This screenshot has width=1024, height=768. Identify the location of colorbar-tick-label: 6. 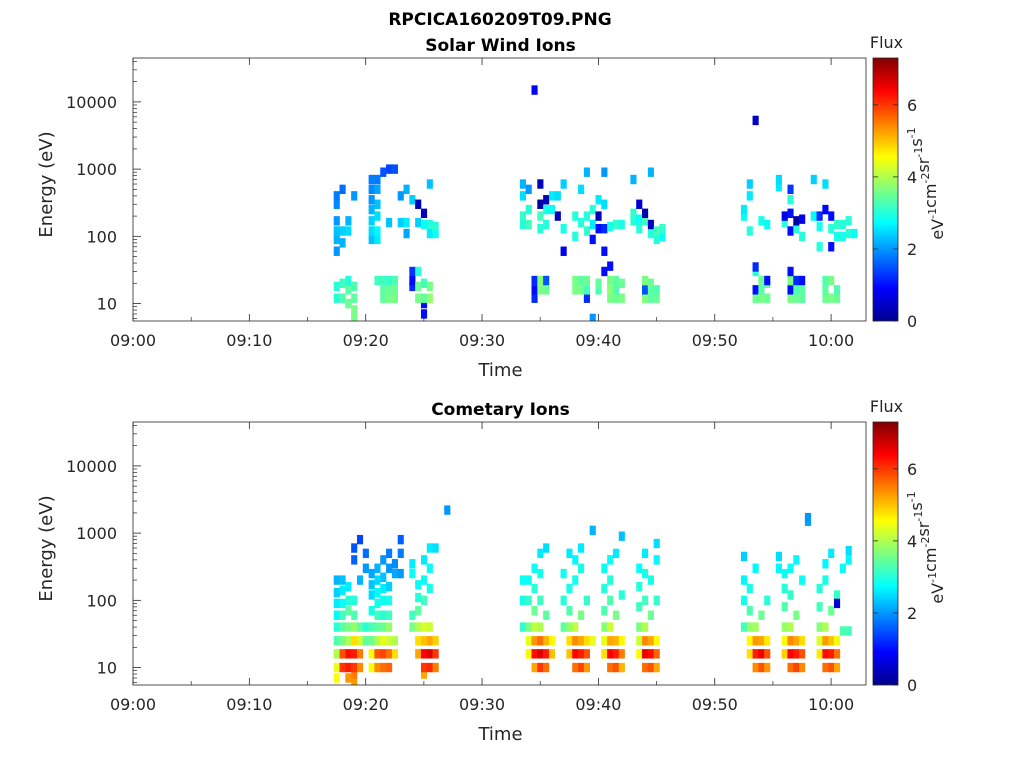
(912, 469).